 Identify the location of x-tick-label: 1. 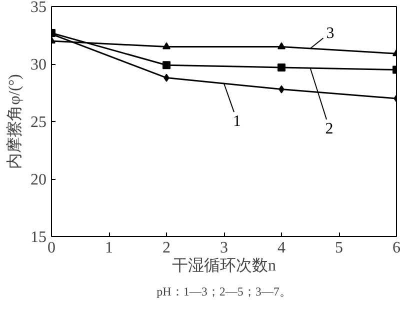
(109, 248).